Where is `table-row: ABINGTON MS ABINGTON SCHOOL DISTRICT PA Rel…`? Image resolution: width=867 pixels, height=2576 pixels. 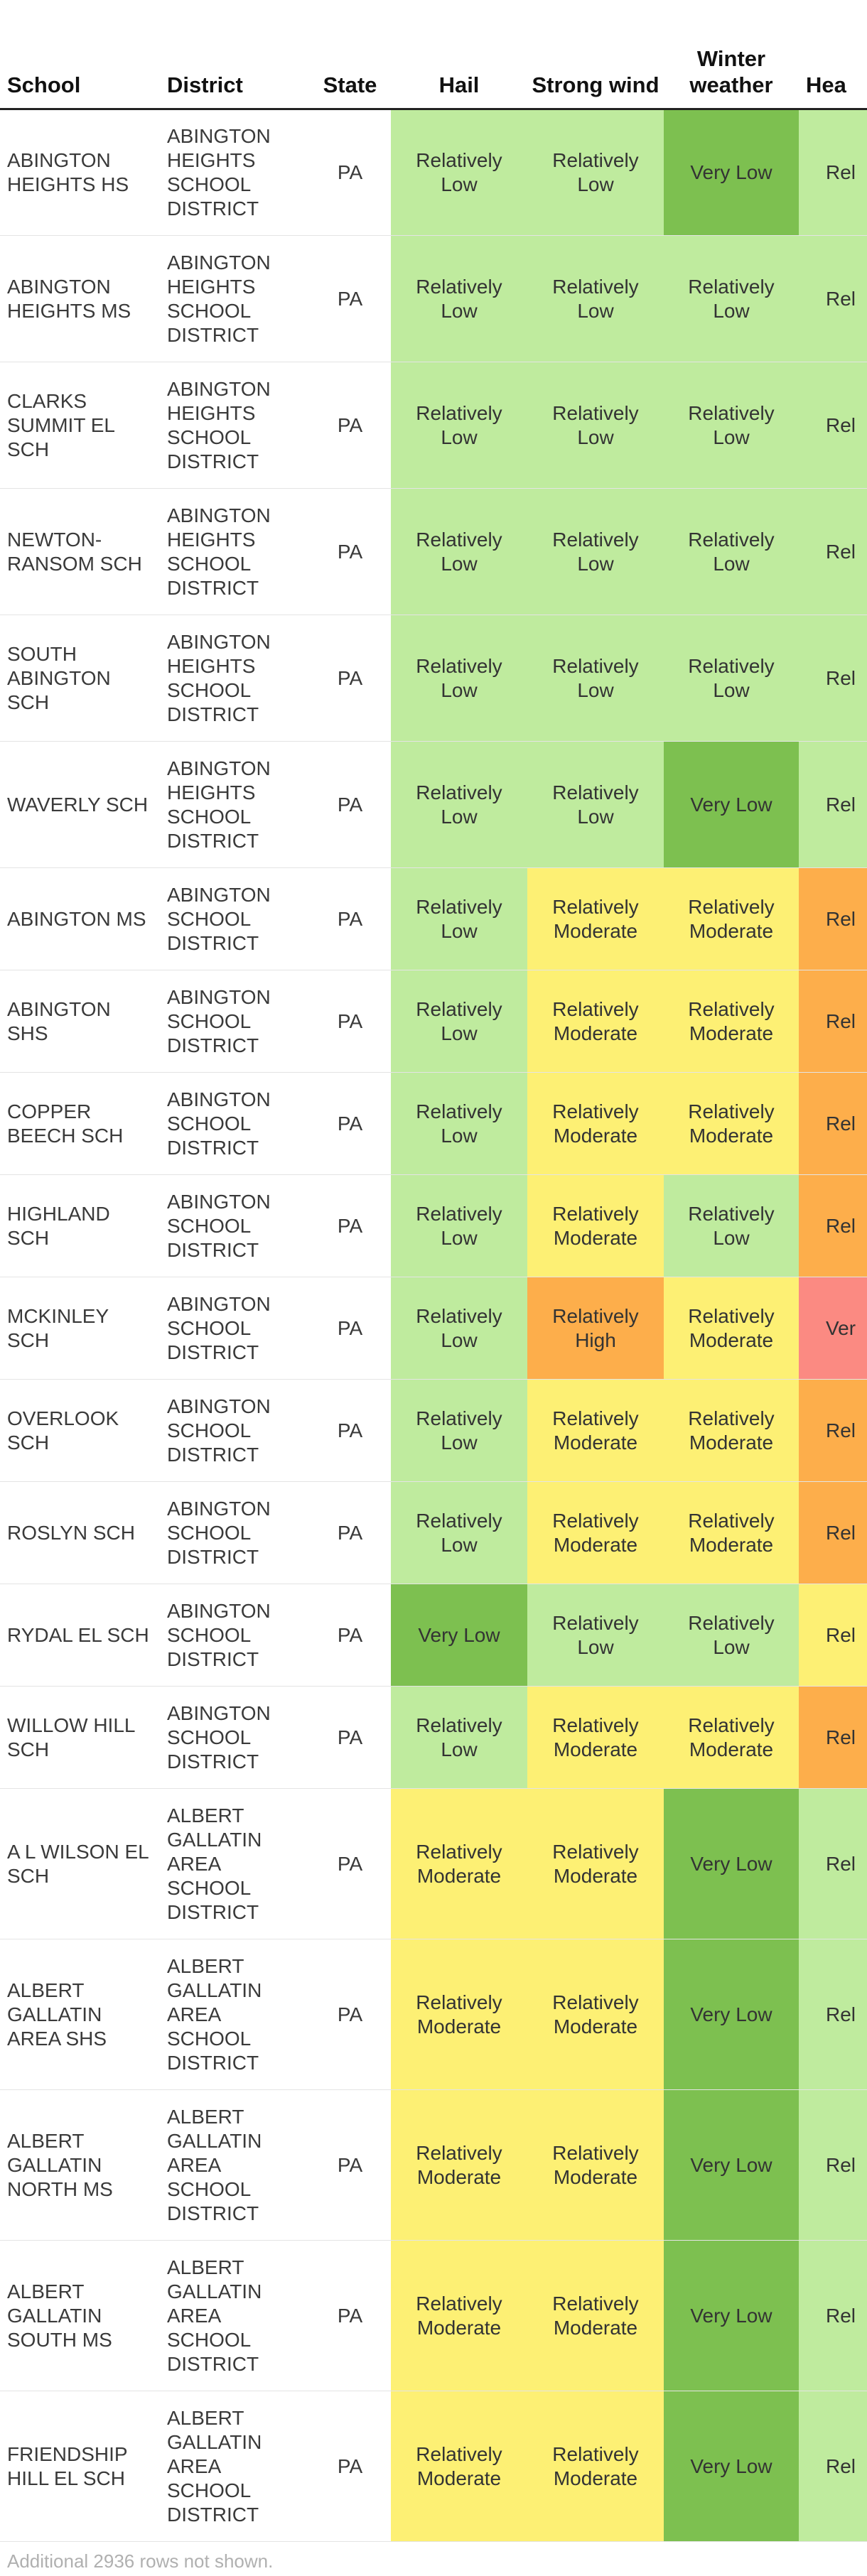
table-row: ABINGTON MS ABINGTON SCHOOL DISTRICT PA Rel… is located at coordinates (433, 918).